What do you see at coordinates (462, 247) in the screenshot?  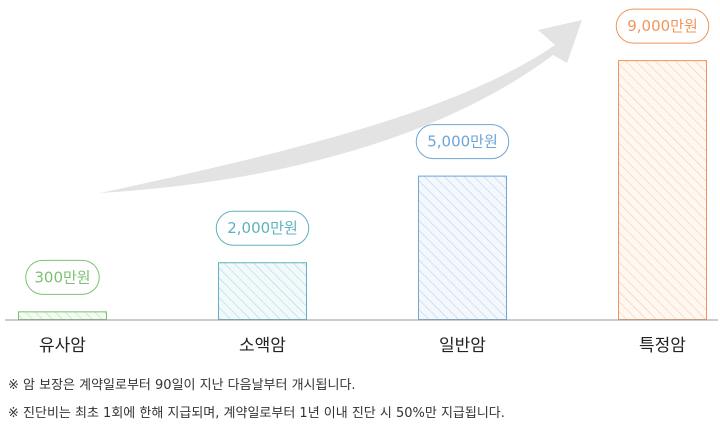 I see `bar-ilbanam` at bounding box center [462, 247].